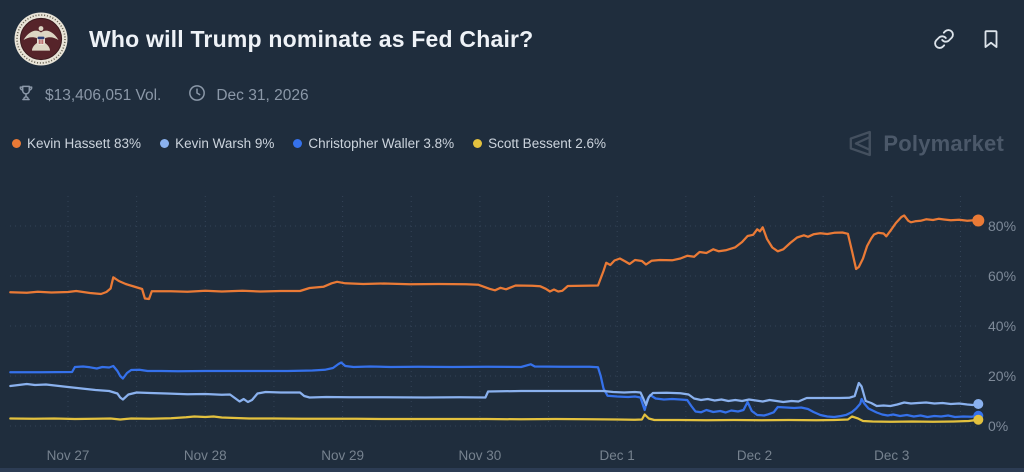  Describe the element at coordinates (1002, 276) in the screenshot. I see `svg-text: 60%` at that location.